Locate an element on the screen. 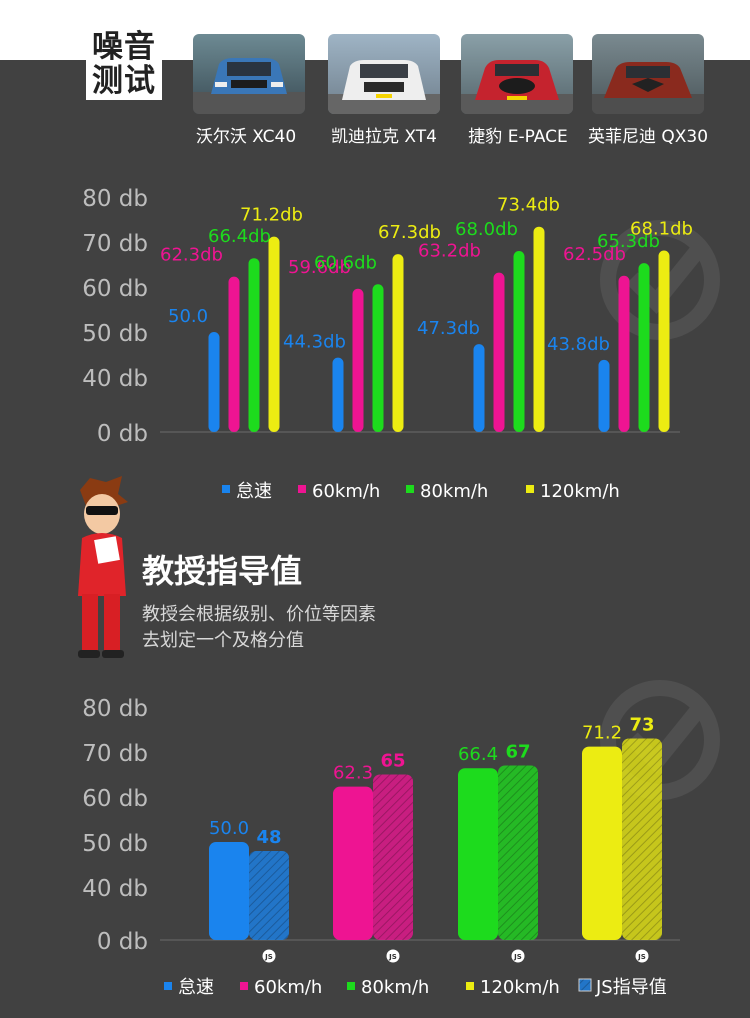 The width and height of the screenshot is (750, 1018). legend-label: 60km/h is located at coordinates (288, 987).